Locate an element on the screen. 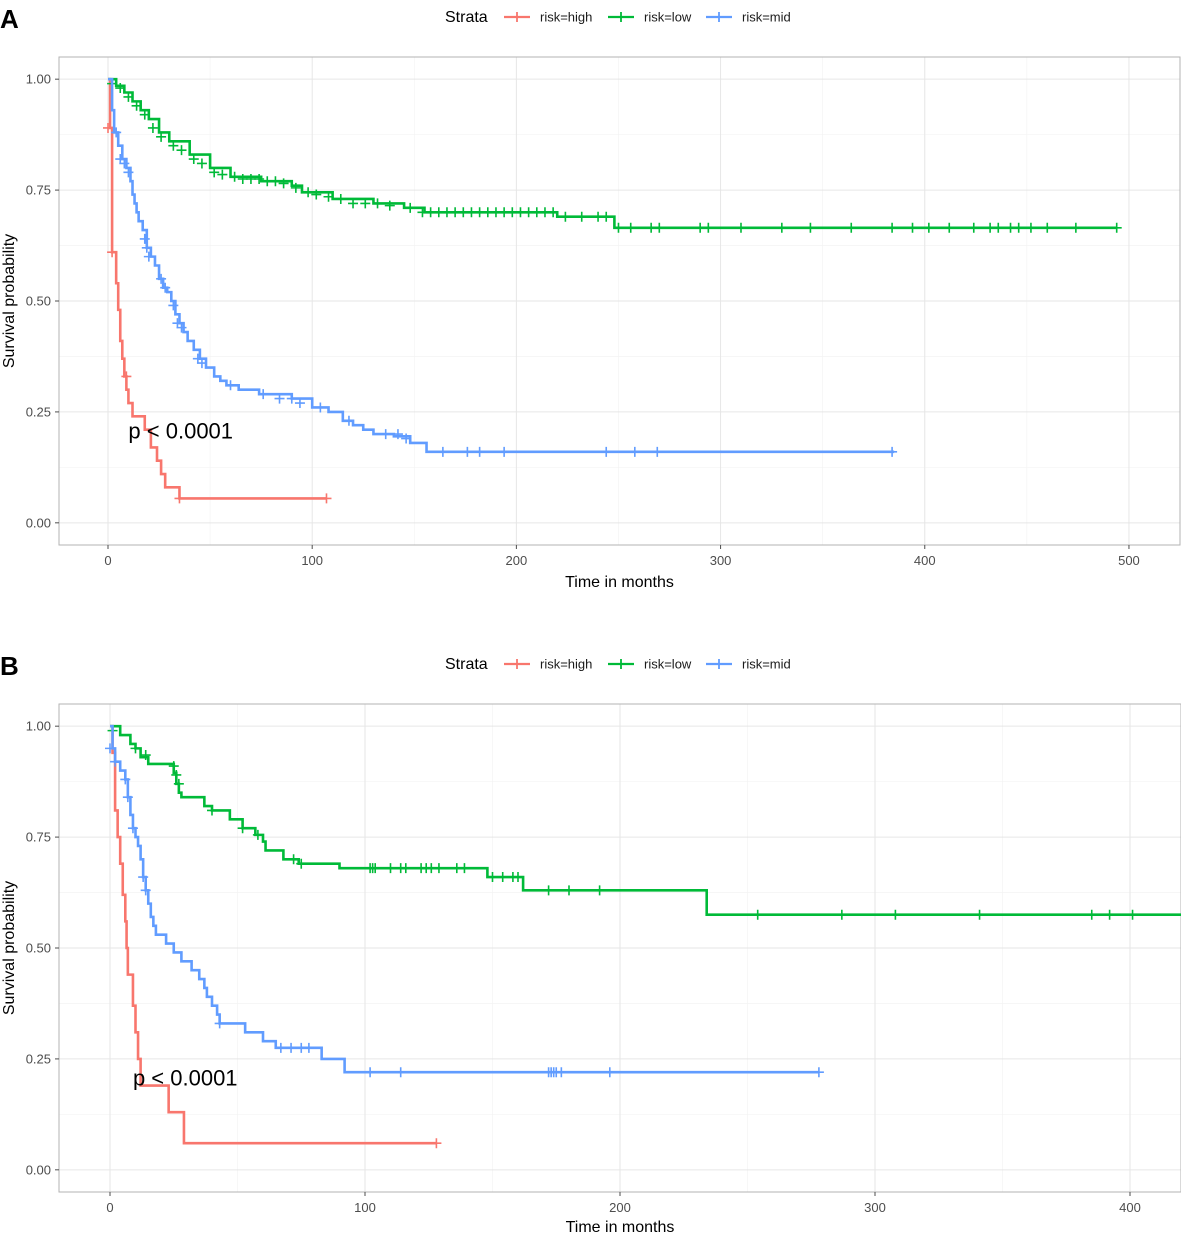  series-risk-high is located at coordinates (276, 936).